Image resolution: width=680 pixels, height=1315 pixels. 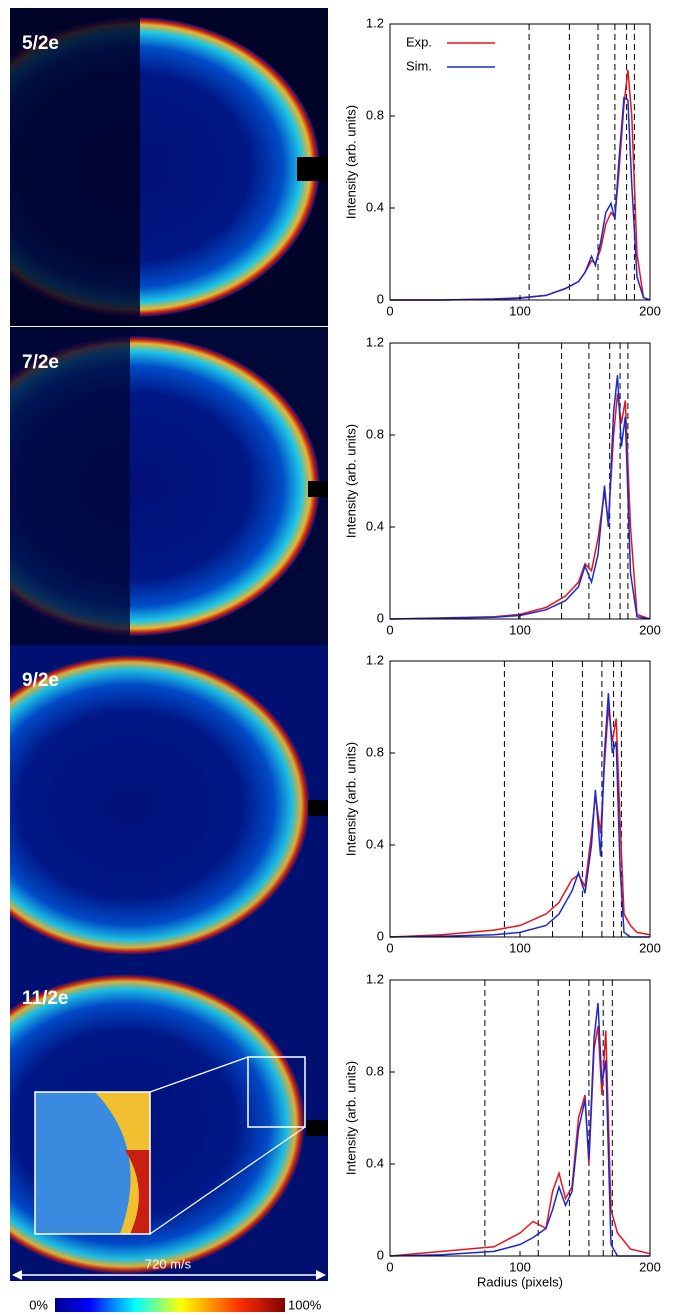 I want to click on colorbar-min-label: 0%, so click(x=38, y=1304).